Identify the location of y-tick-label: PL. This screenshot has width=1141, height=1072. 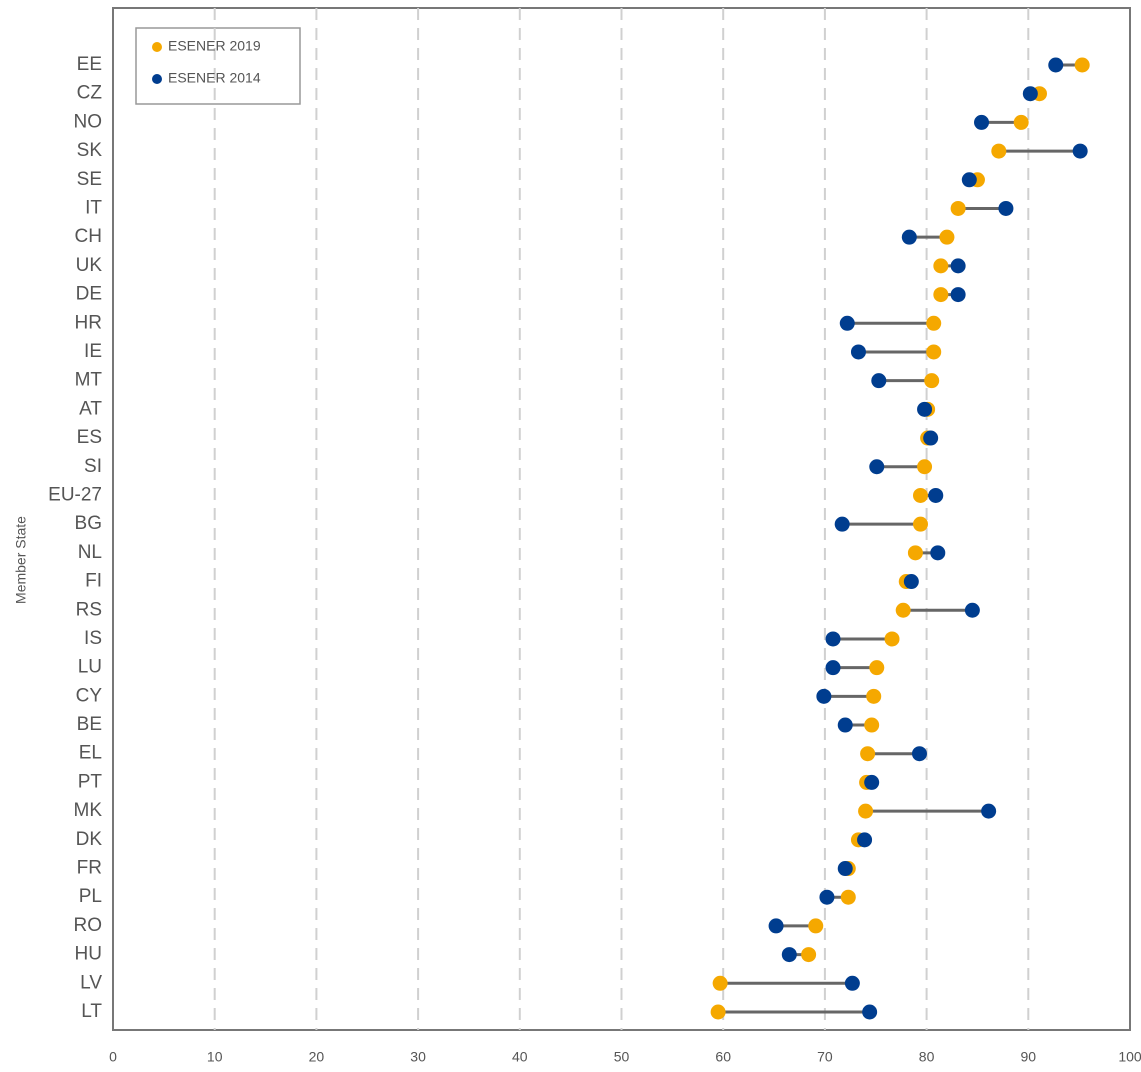
(90, 896).